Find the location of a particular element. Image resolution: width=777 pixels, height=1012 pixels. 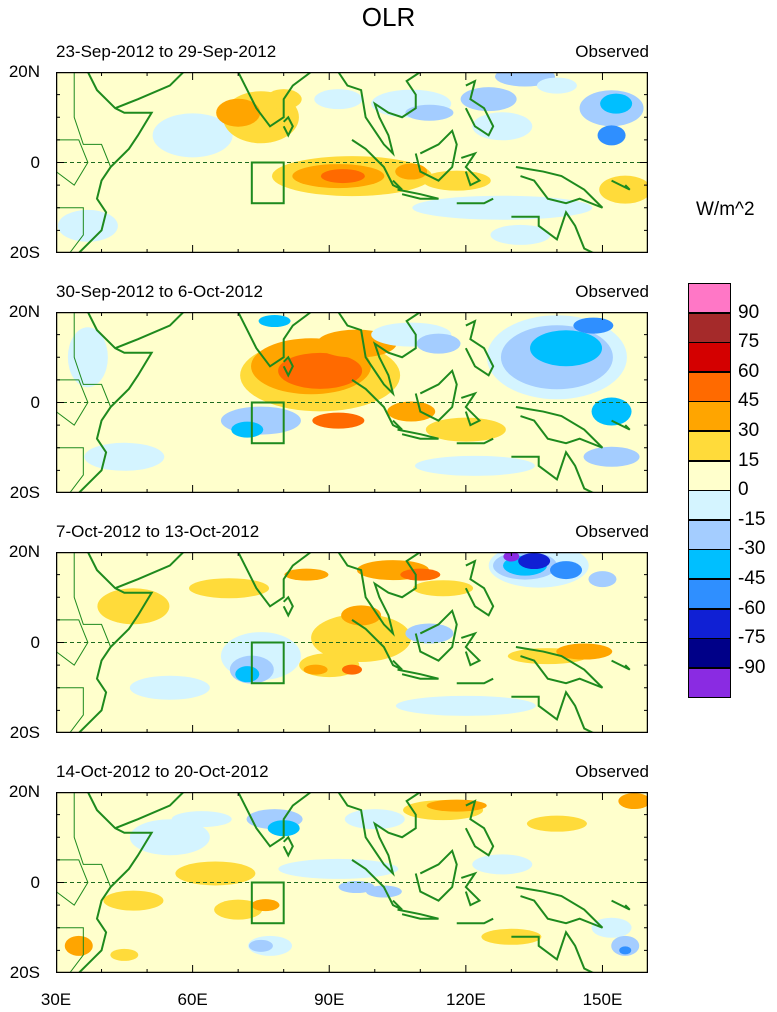

colorbar-label: -15 is located at coordinates (752, 519).